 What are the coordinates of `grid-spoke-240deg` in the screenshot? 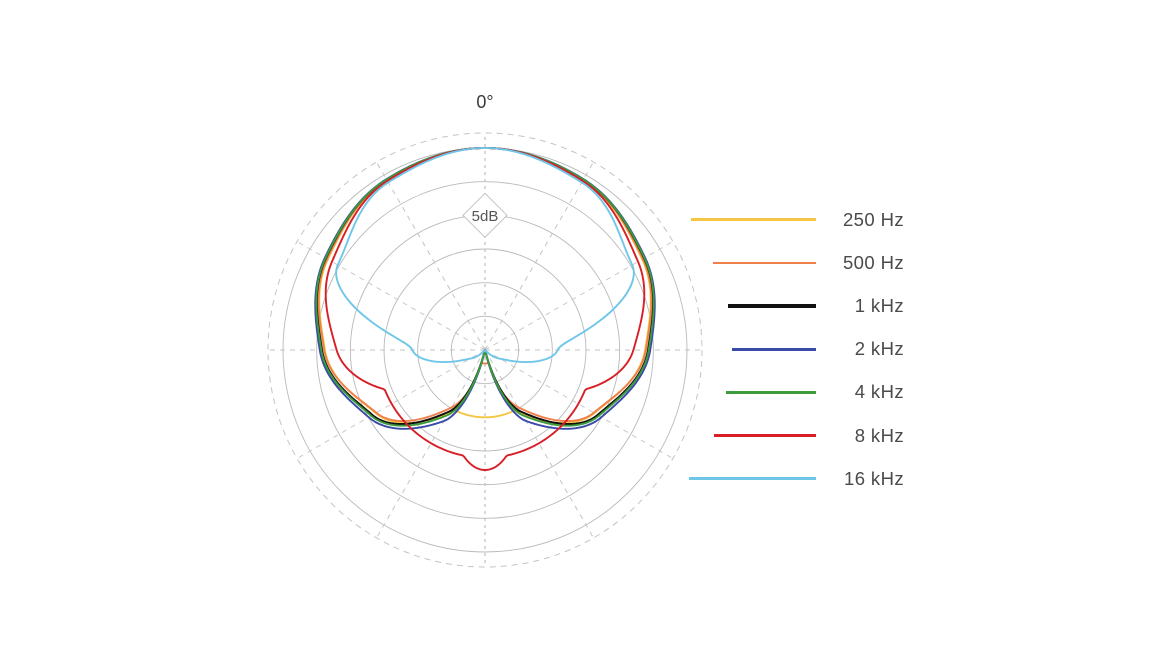 It's located at (391, 404).